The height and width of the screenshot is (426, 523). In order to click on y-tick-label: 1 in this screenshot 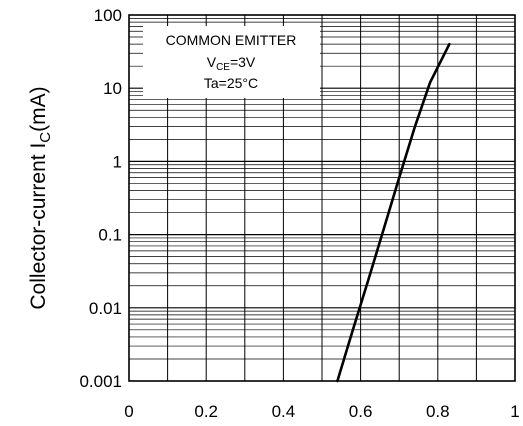, I will do `click(117, 161)`.